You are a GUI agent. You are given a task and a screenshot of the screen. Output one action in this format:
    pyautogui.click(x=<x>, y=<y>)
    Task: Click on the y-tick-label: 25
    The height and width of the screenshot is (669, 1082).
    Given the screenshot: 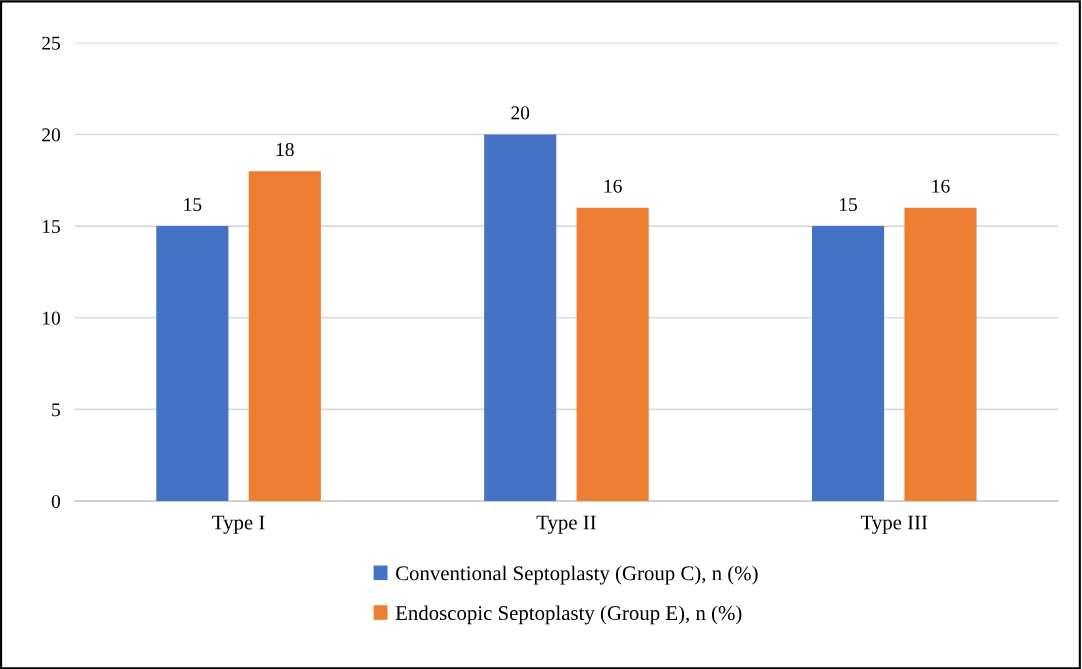 What is the action you would take?
    pyautogui.click(x=51, y=43)
    